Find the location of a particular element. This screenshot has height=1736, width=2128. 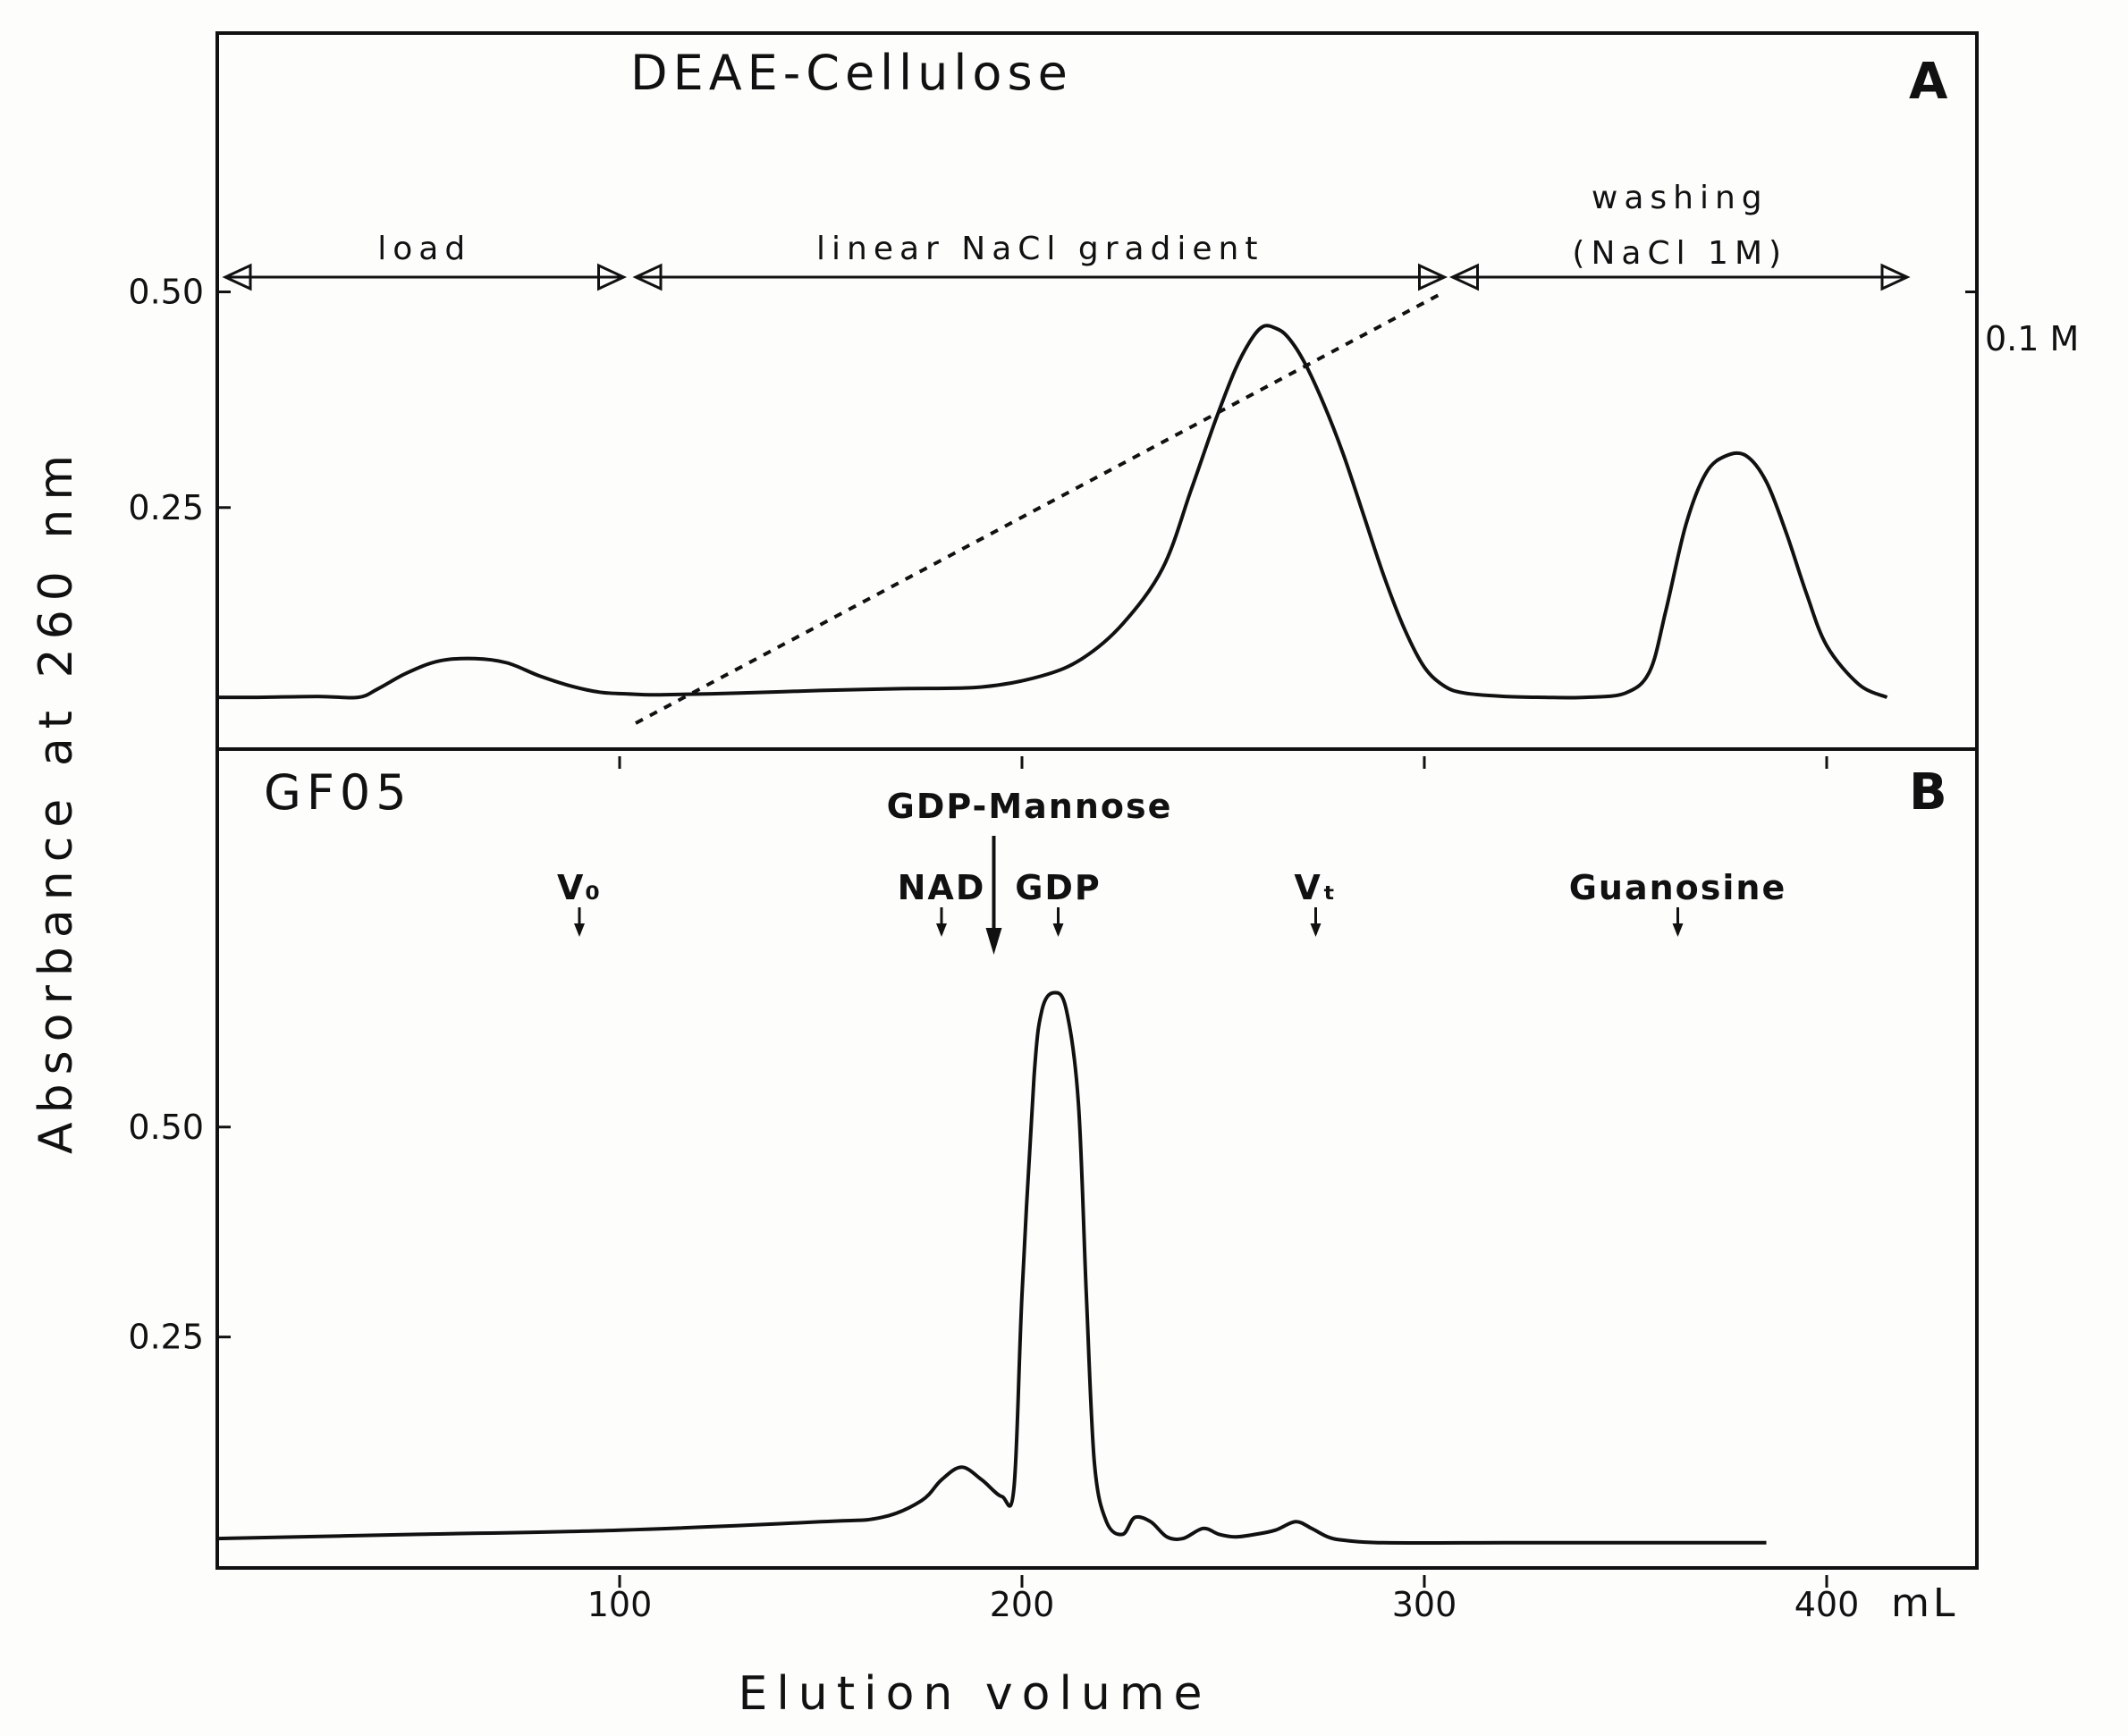

x-tick-label: 100 is located at coordinates (620, 1604).